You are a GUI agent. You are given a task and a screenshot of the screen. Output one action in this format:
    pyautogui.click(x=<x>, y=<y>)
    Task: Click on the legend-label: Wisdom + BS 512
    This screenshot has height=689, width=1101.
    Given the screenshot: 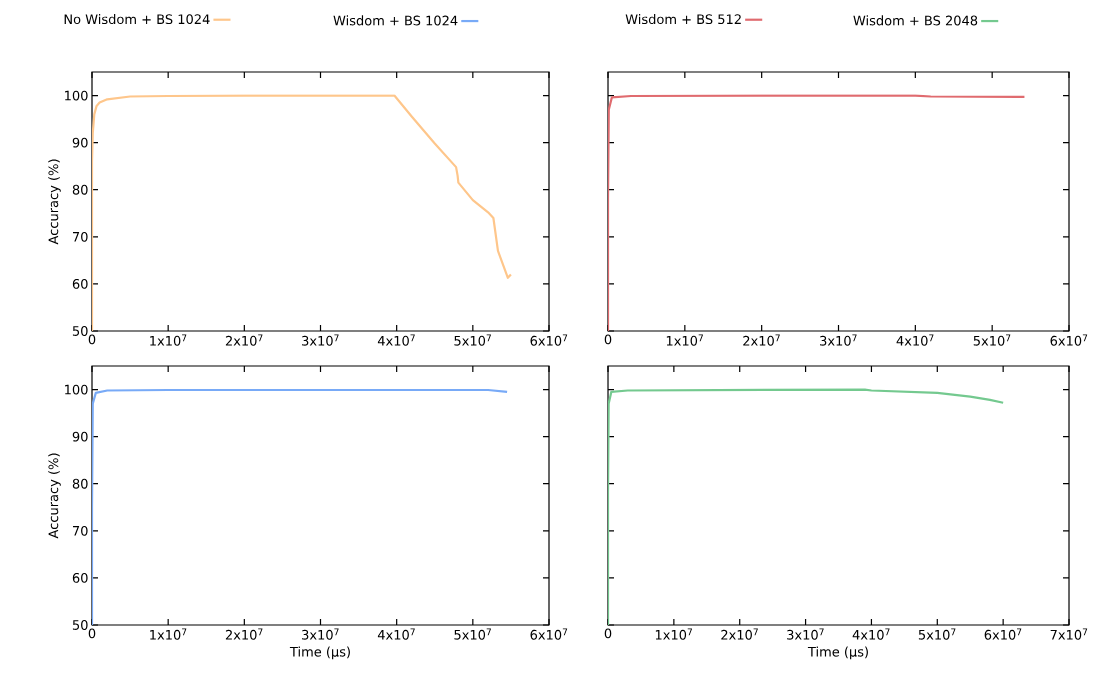 What is the action you would take?
    pyautogui.click(x=683, y=19)
    